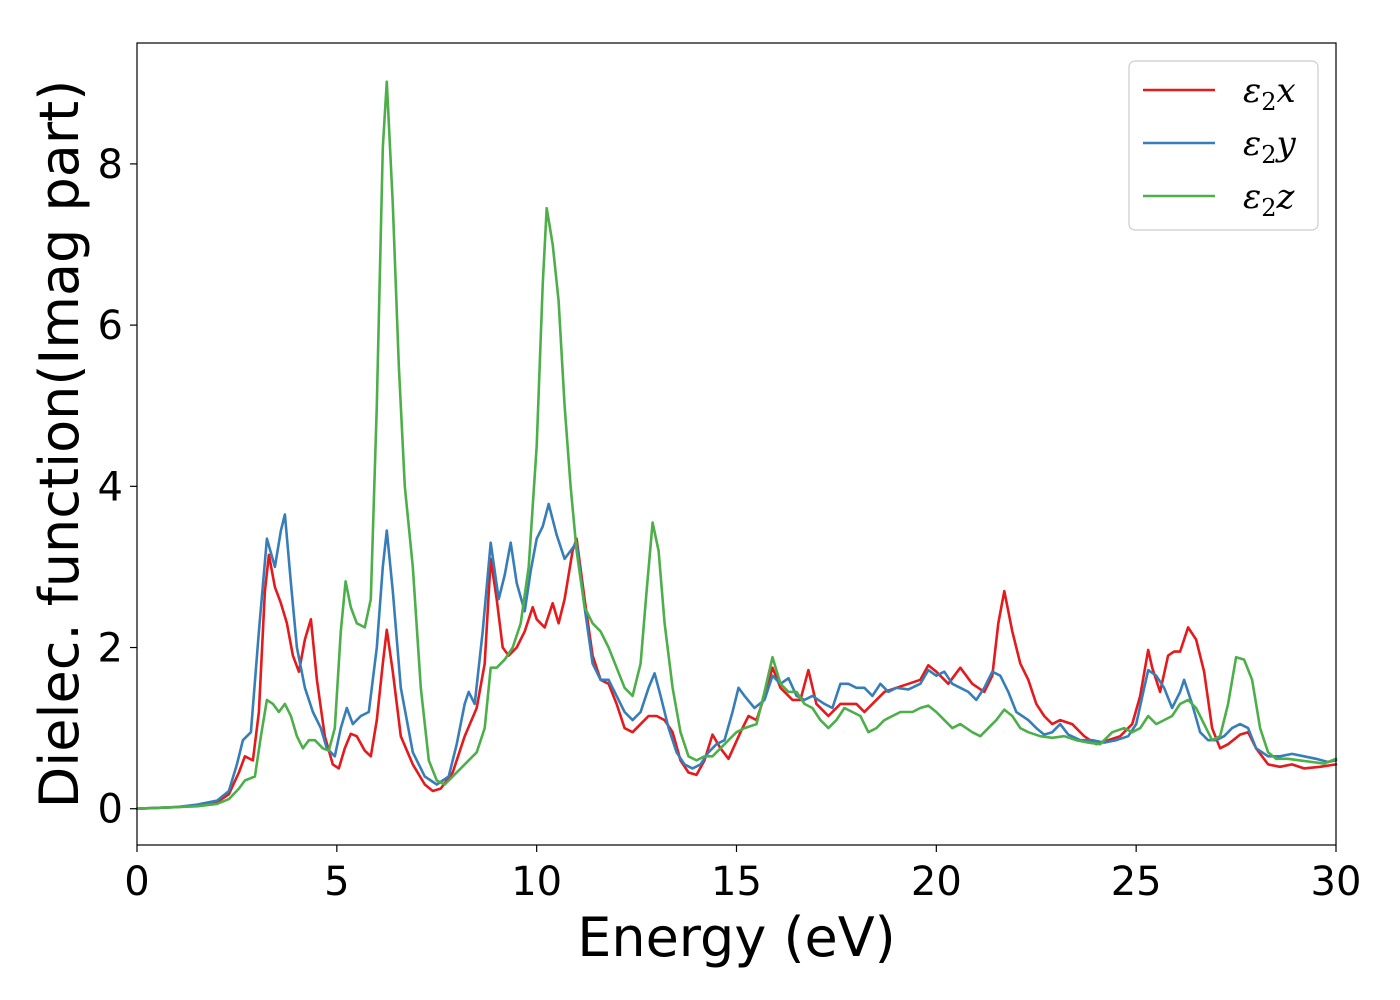 The width and height of the screenshot is (1400, 1000). Describe the element at coordinates (59, 444) in the screenshot. I see `y-axis-label: Dielec. function(Imag part)` at that location.